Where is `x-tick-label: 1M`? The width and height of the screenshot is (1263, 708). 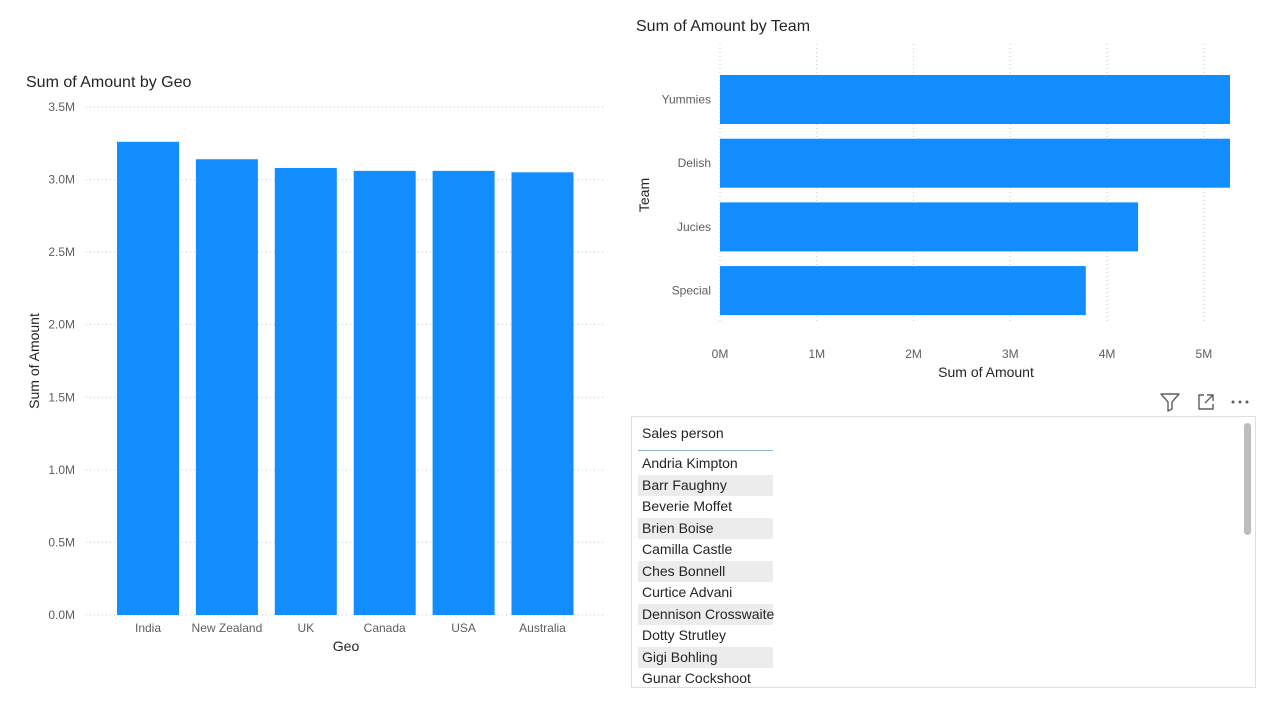 x-tick-label: 1M is located at coordinates (816, 354).